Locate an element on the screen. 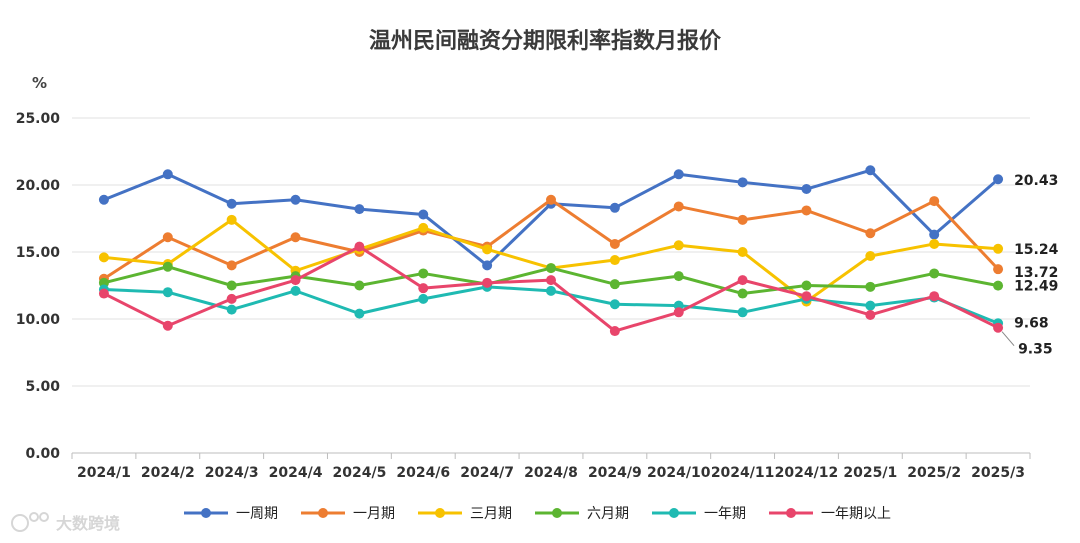  series-一年期以上 is located at coordinates (551, 289).